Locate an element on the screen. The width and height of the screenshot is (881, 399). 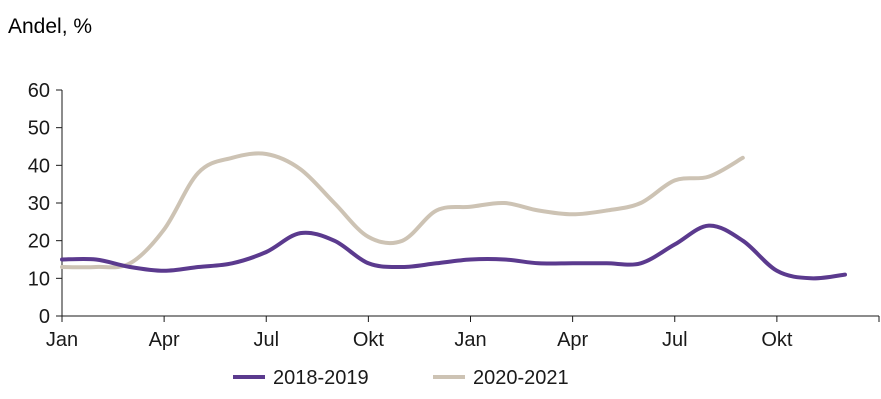
y-tick-label: 50 is located at coordinates (39, 129).